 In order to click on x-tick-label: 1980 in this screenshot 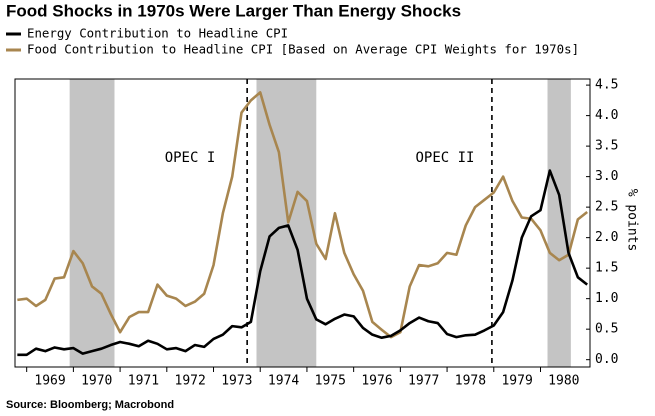, I will do `click(563, 381)`.